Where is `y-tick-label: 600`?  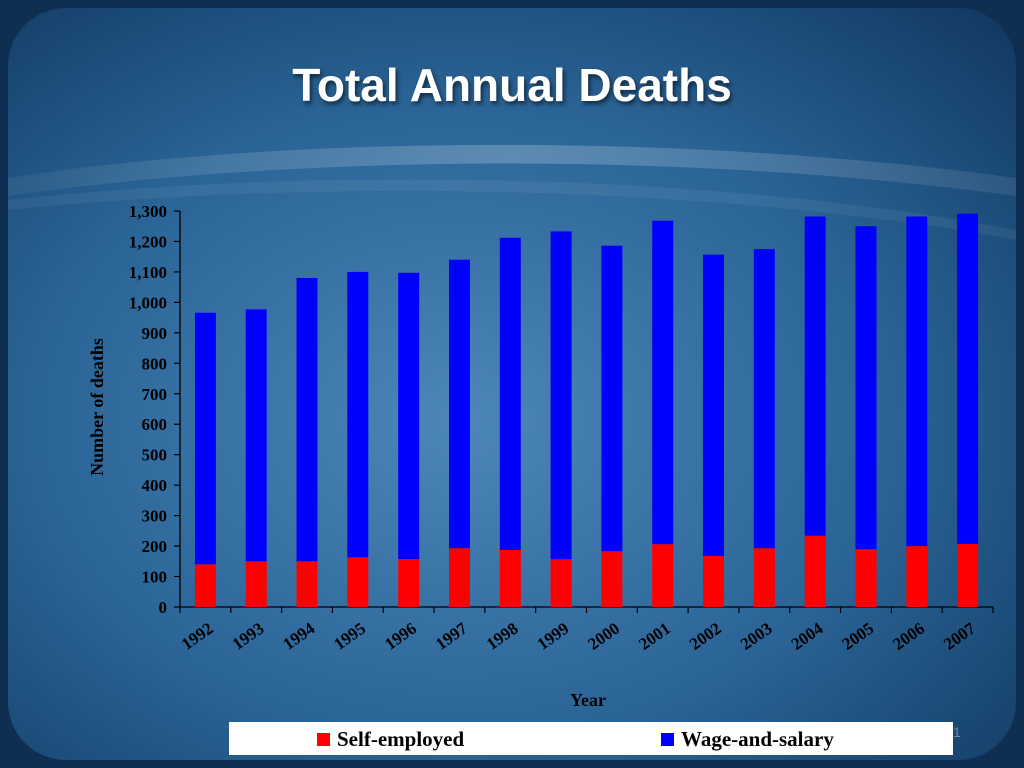
y-tick-label: 600 is located at coordinates (155, 424).